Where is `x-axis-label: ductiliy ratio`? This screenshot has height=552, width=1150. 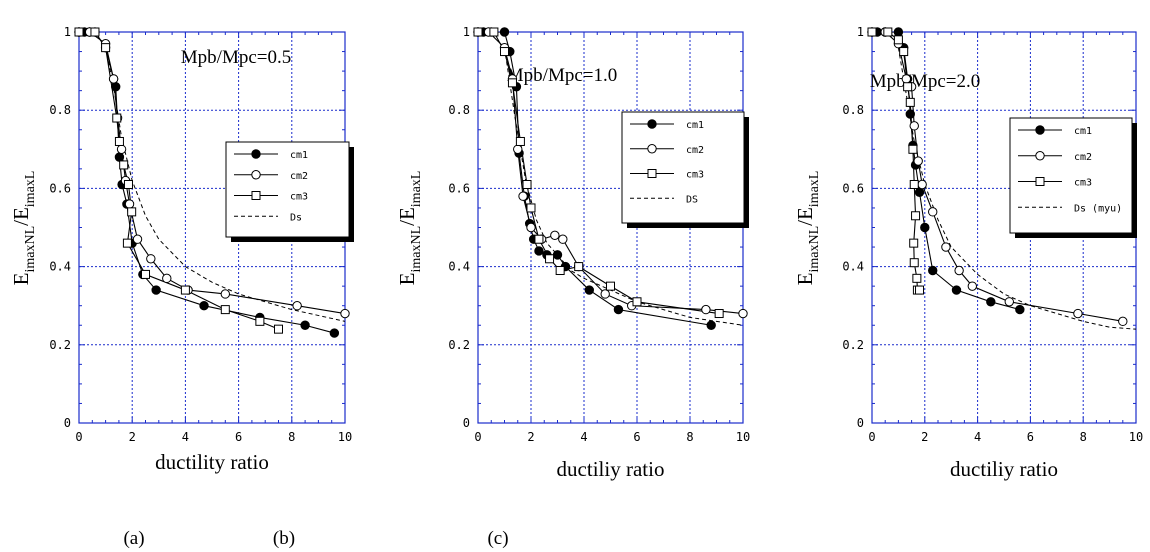
x-axis-label: ductiliy ratio is located at coordinates (1004, 469).